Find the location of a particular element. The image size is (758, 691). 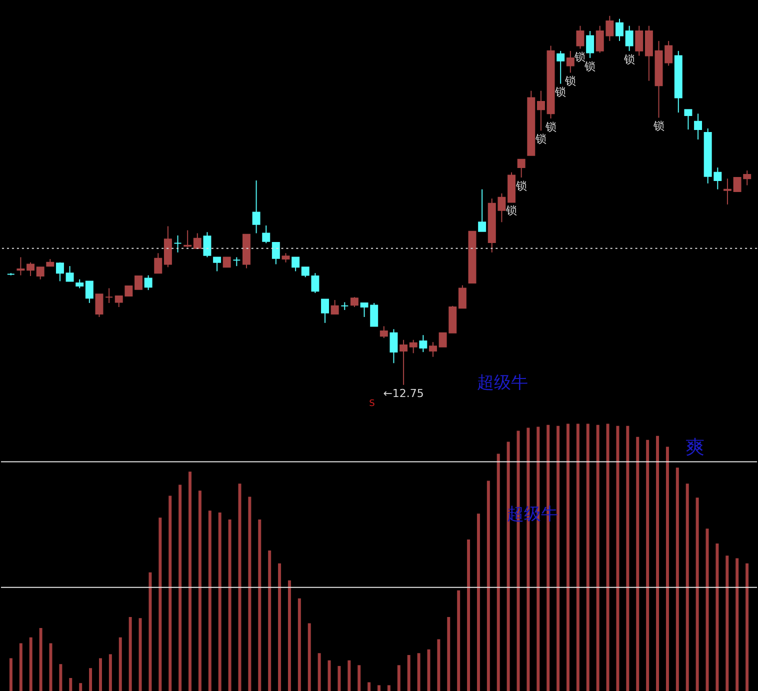

annotation: 爽 is located at coordinates (695, 447).